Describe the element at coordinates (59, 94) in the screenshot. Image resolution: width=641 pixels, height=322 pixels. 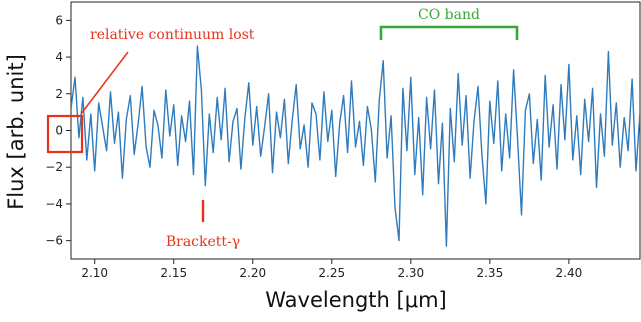
I see `y-tick-label: 2` at that location.